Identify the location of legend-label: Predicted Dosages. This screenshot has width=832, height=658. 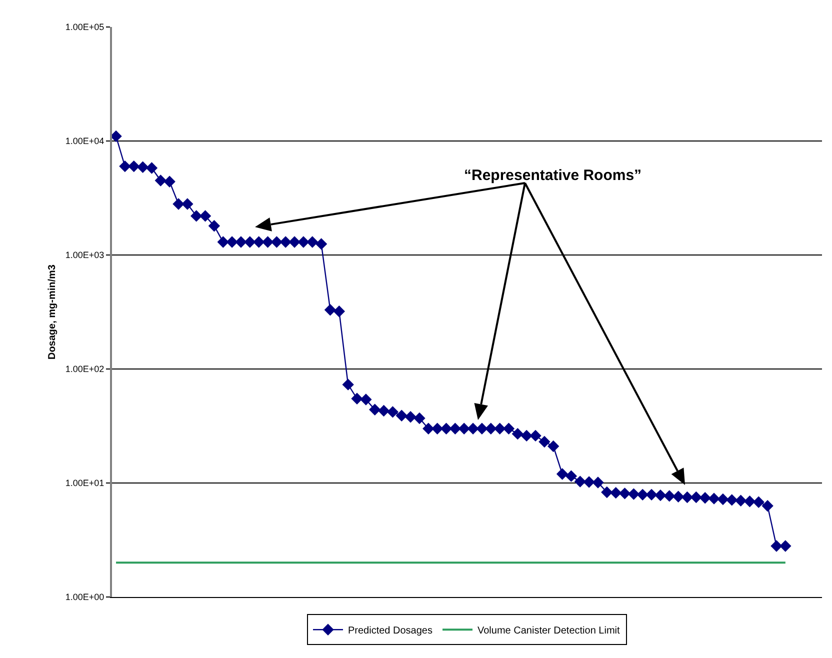
(390, 631).